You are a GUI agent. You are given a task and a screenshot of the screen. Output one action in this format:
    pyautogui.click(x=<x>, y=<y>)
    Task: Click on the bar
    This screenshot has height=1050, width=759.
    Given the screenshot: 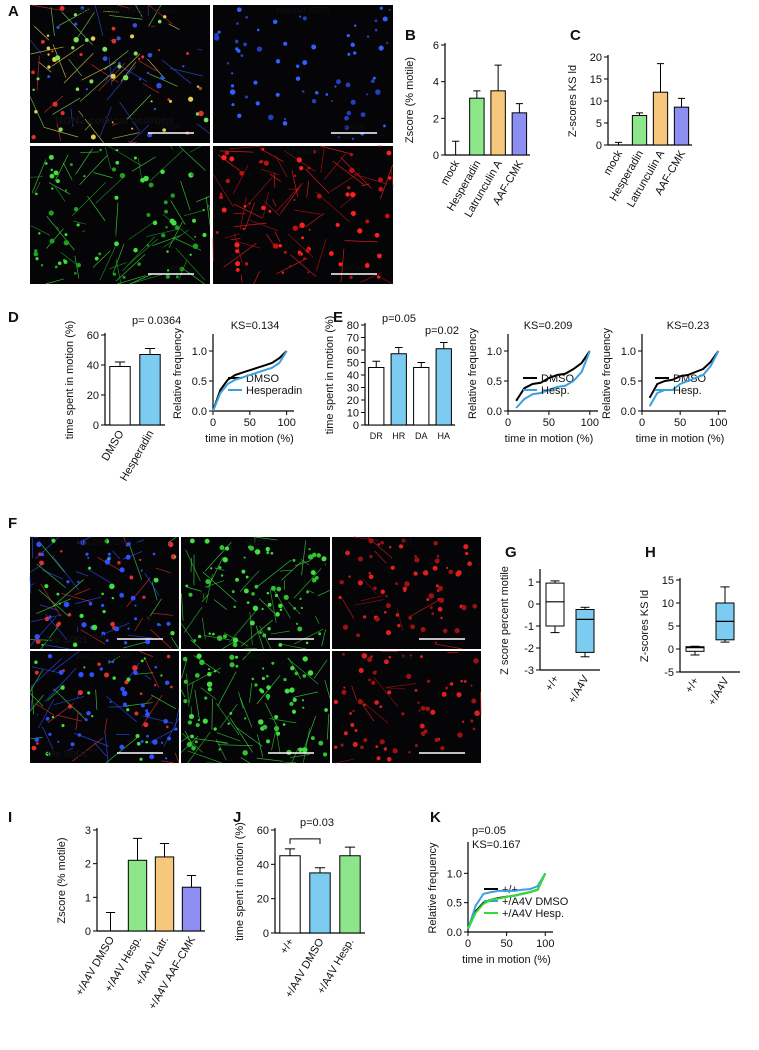 What is the action you would take?
    pyautogui.click(x=421, y=396)
    